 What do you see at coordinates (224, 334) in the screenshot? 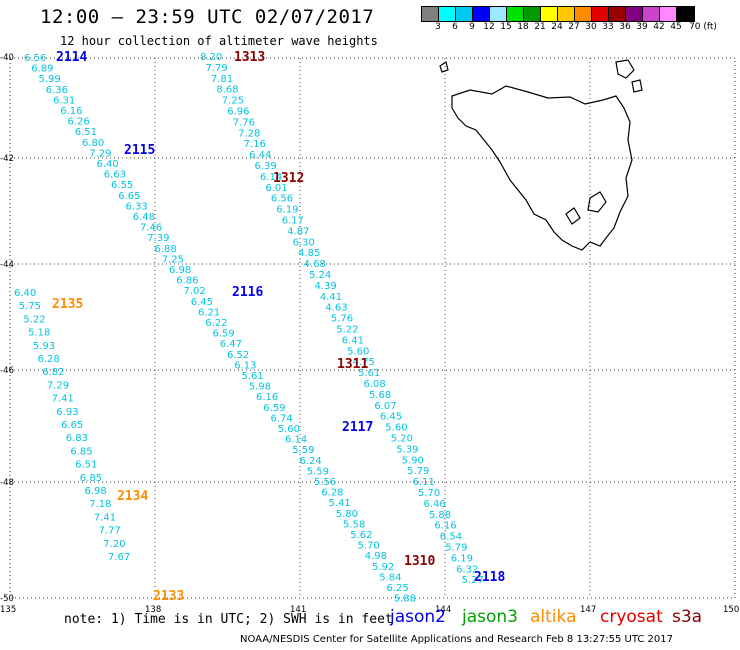
I see `wave-height-value: 6.59` at bounding box center [224, 334].